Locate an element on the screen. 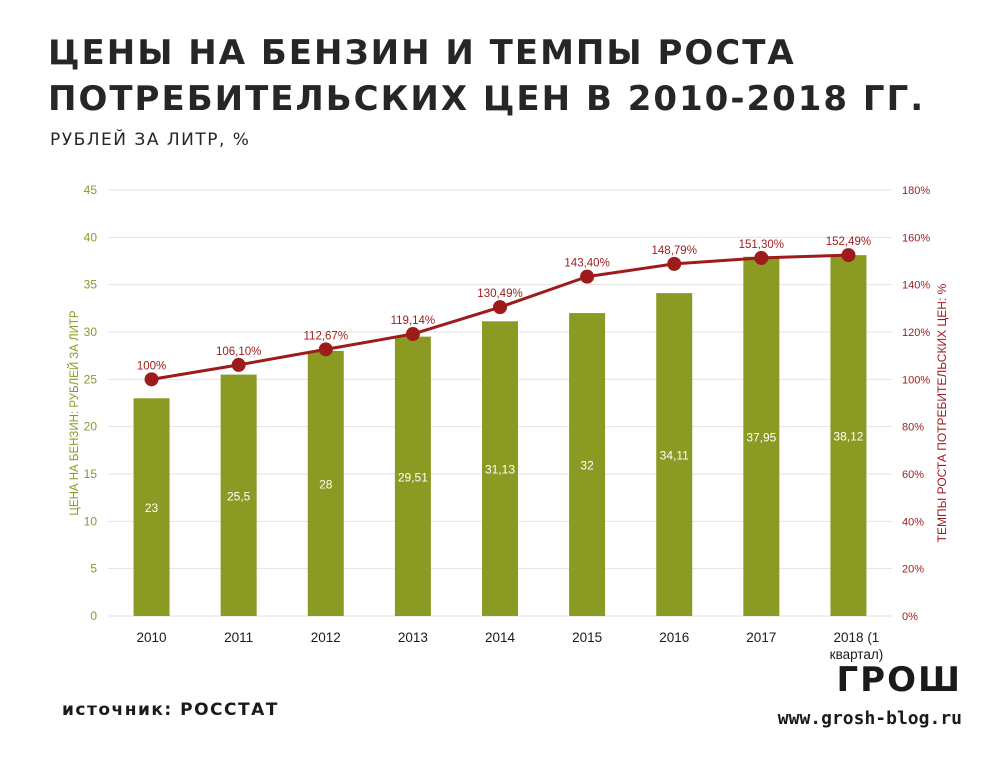 This screenshot has width=1000, height=757. y-left-axis-title: ЦЕНА НА БЕНЗИН: РУБЛЕЙ ЗА ЛИТР is located at coordinates (74, 413).